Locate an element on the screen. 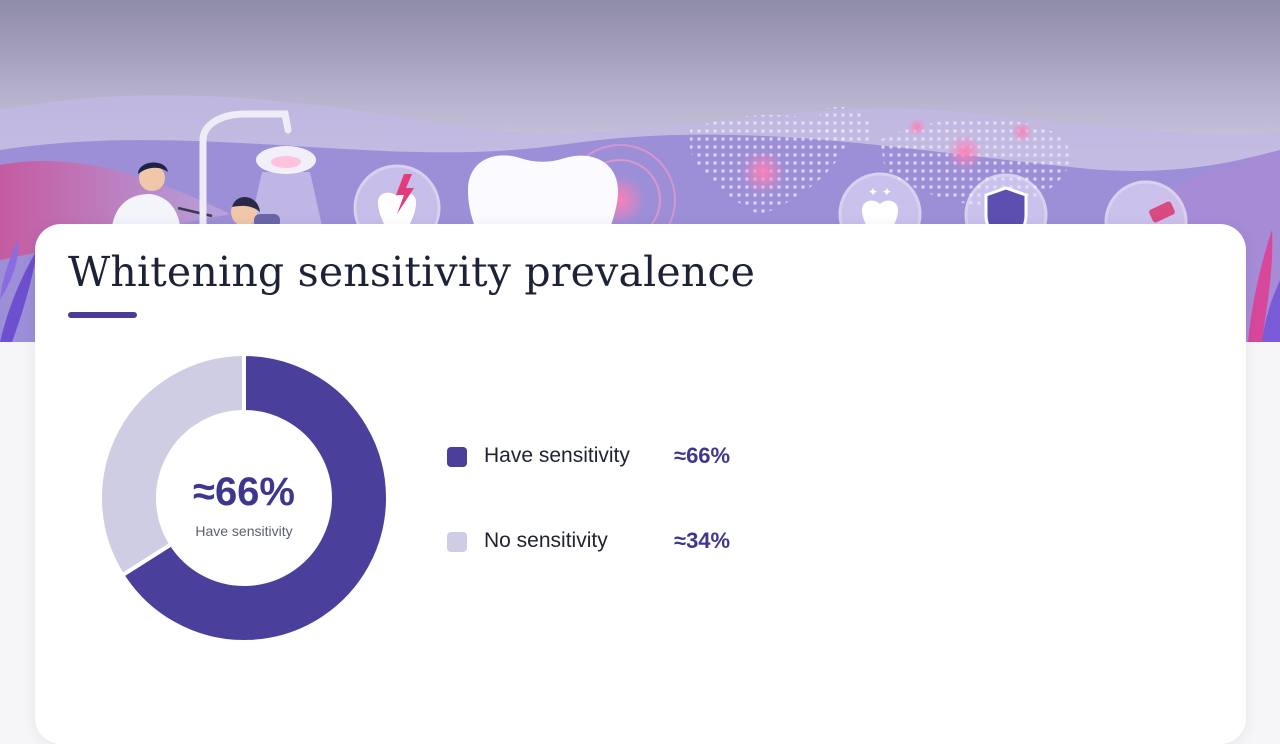 This screenshot has height=744, width=1280. donut-slices is located at coordinates (244, 497).